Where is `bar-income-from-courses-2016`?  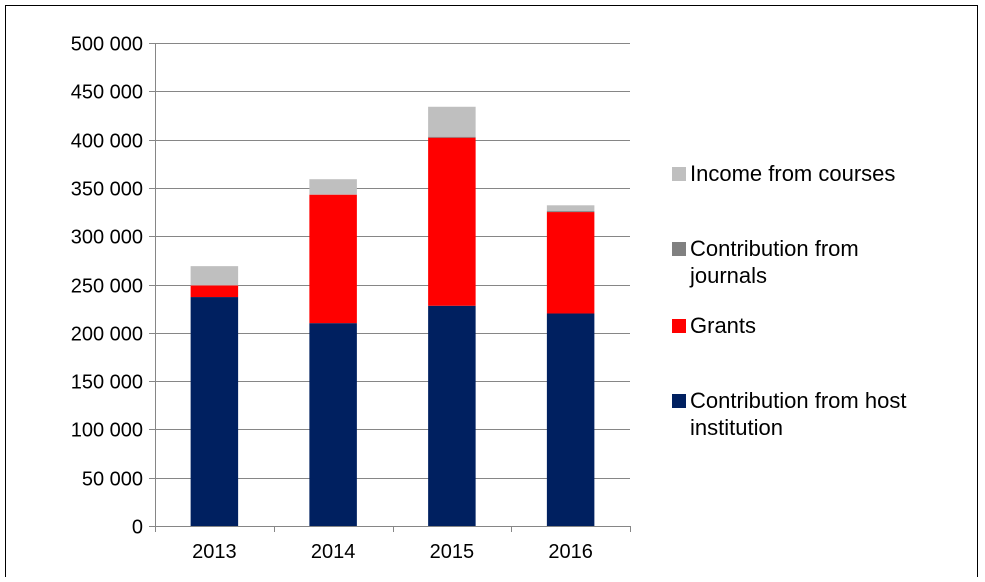 bar-income-from-courses-2016 is located at coordinates (570, 208).